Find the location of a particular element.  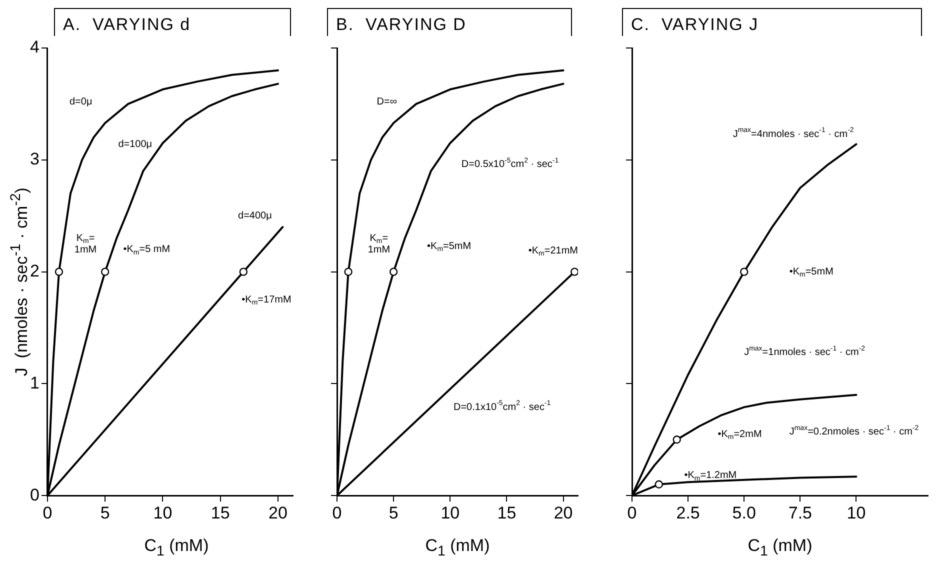

y-tick-label: 1 is located at coordinates (35, 382).